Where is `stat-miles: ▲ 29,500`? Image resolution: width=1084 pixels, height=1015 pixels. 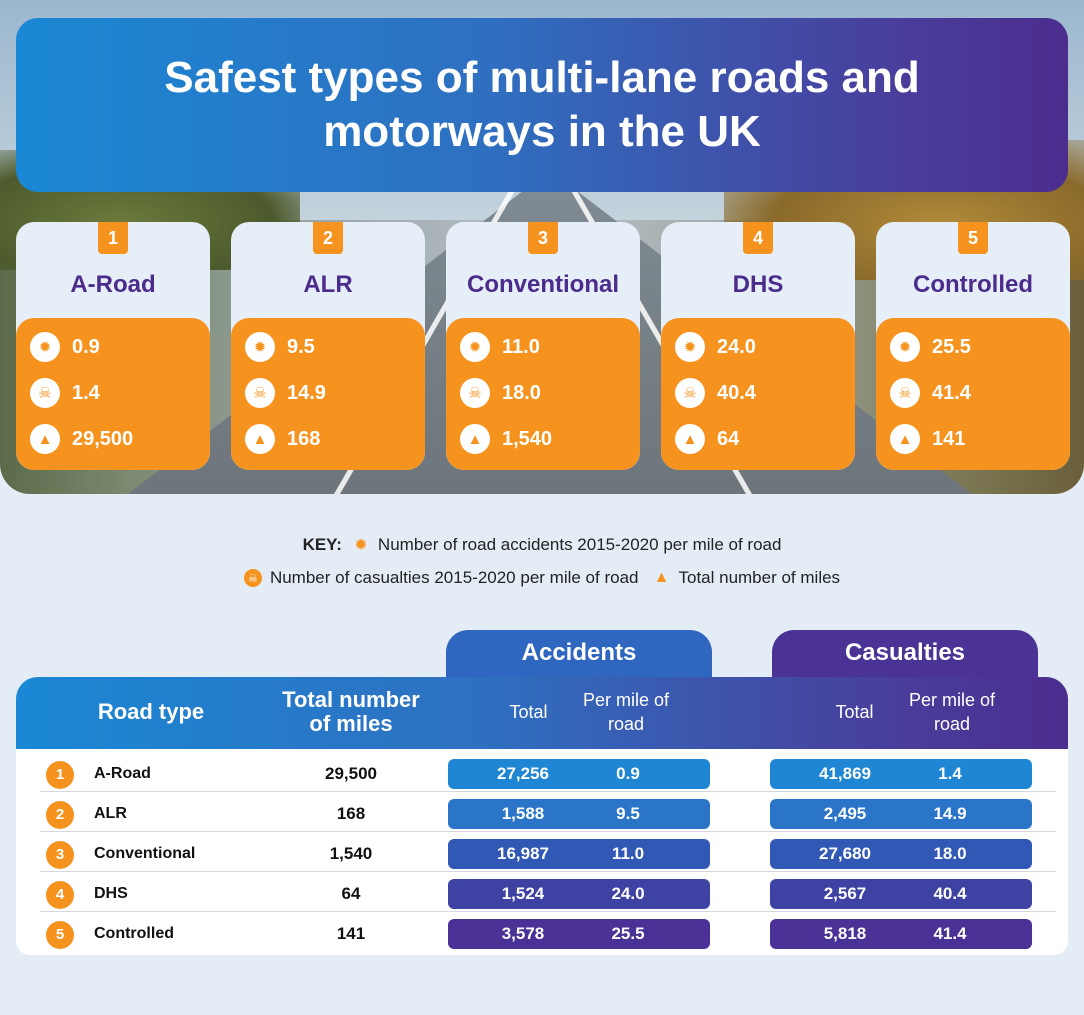 stat-miles: ▲ 29,500 is located at coordinates (81, 439).